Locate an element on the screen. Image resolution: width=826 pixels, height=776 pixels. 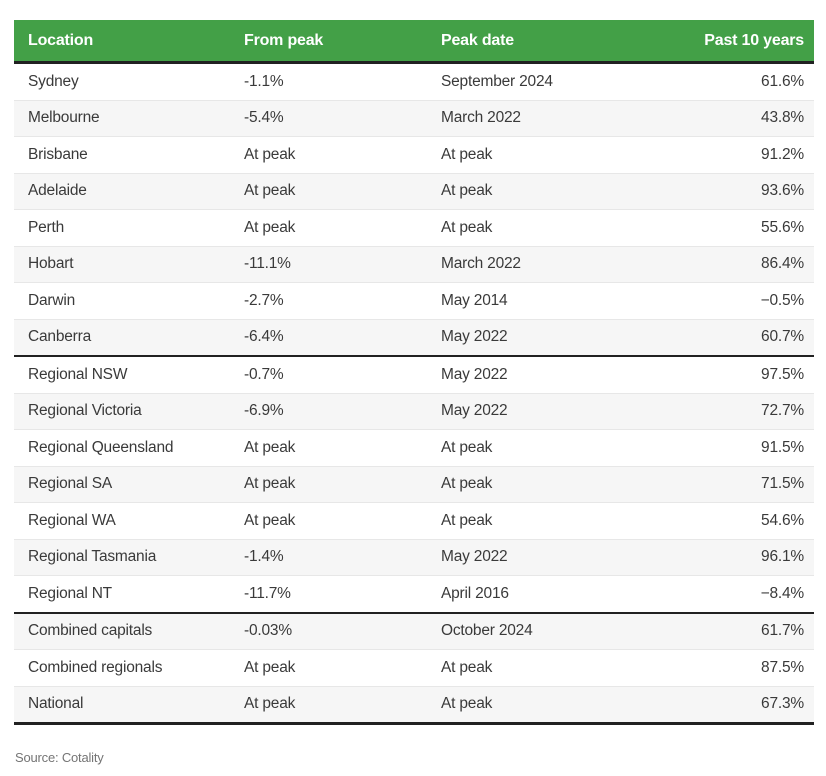
header-from-peak: From peak is located at coordinates (328, 42).